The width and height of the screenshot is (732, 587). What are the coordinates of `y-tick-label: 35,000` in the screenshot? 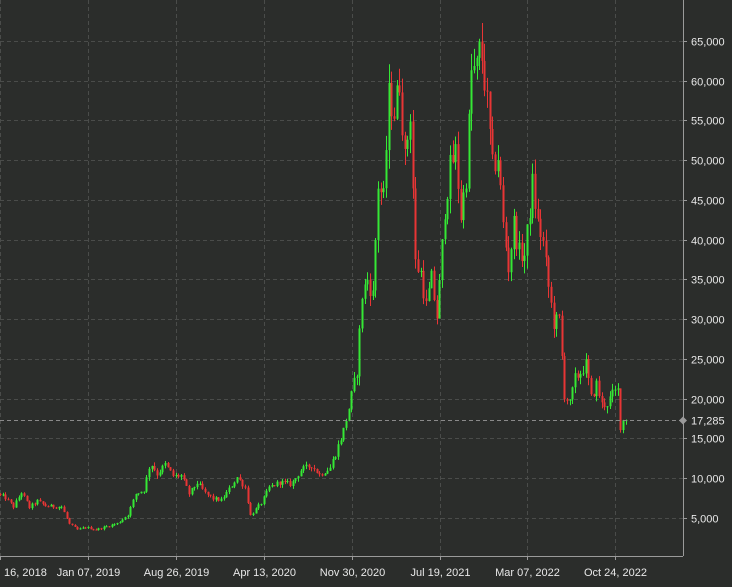 It's located at (708, 281).